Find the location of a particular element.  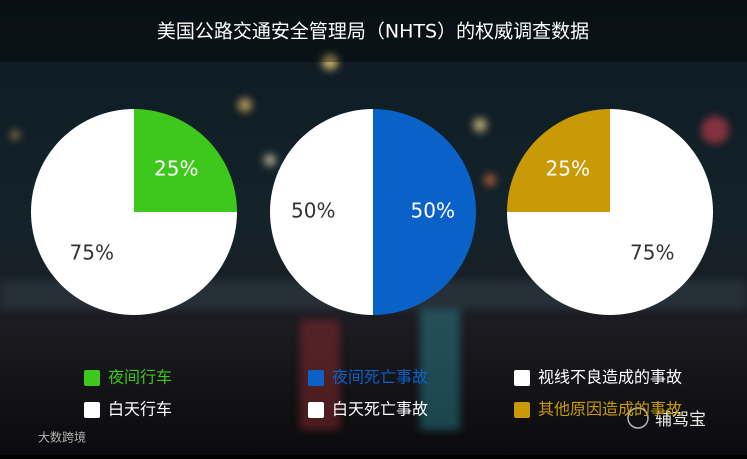

watermark: 辅驾宝 is located at coordinates (680, 420).